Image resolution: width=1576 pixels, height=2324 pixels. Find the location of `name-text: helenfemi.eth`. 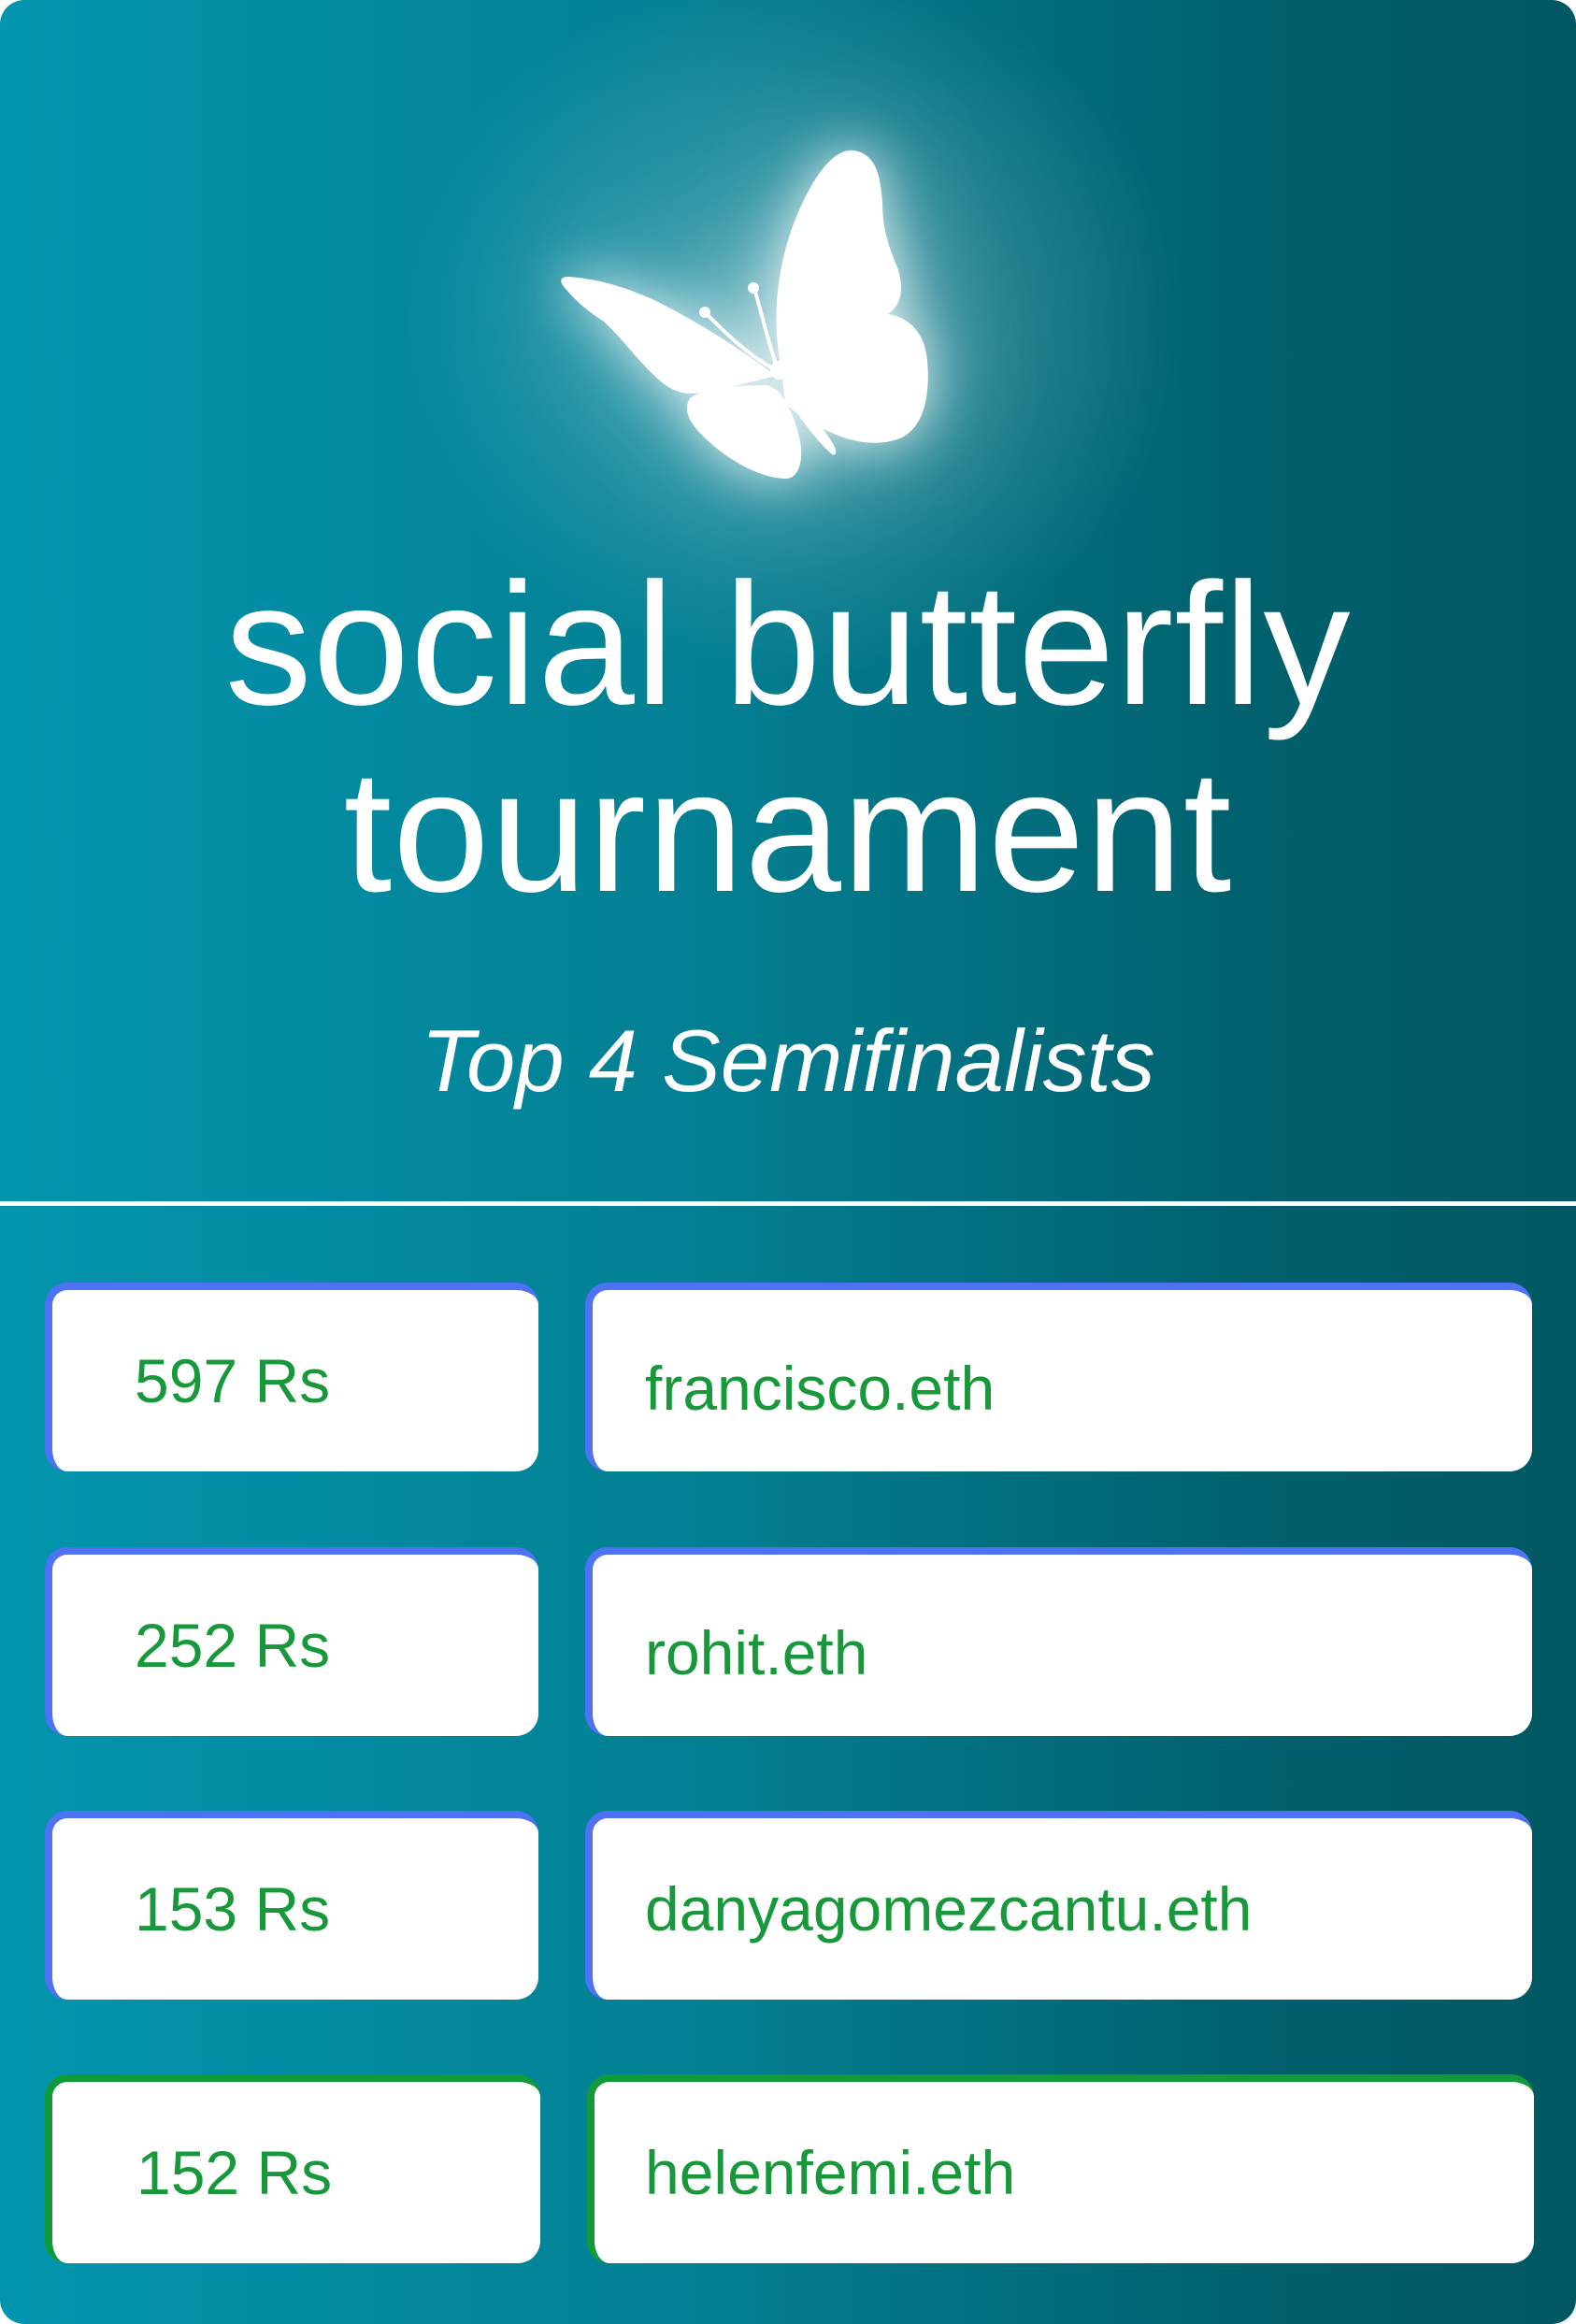

name-text: helenfemi.eth is located at coordinates (830, 2173).